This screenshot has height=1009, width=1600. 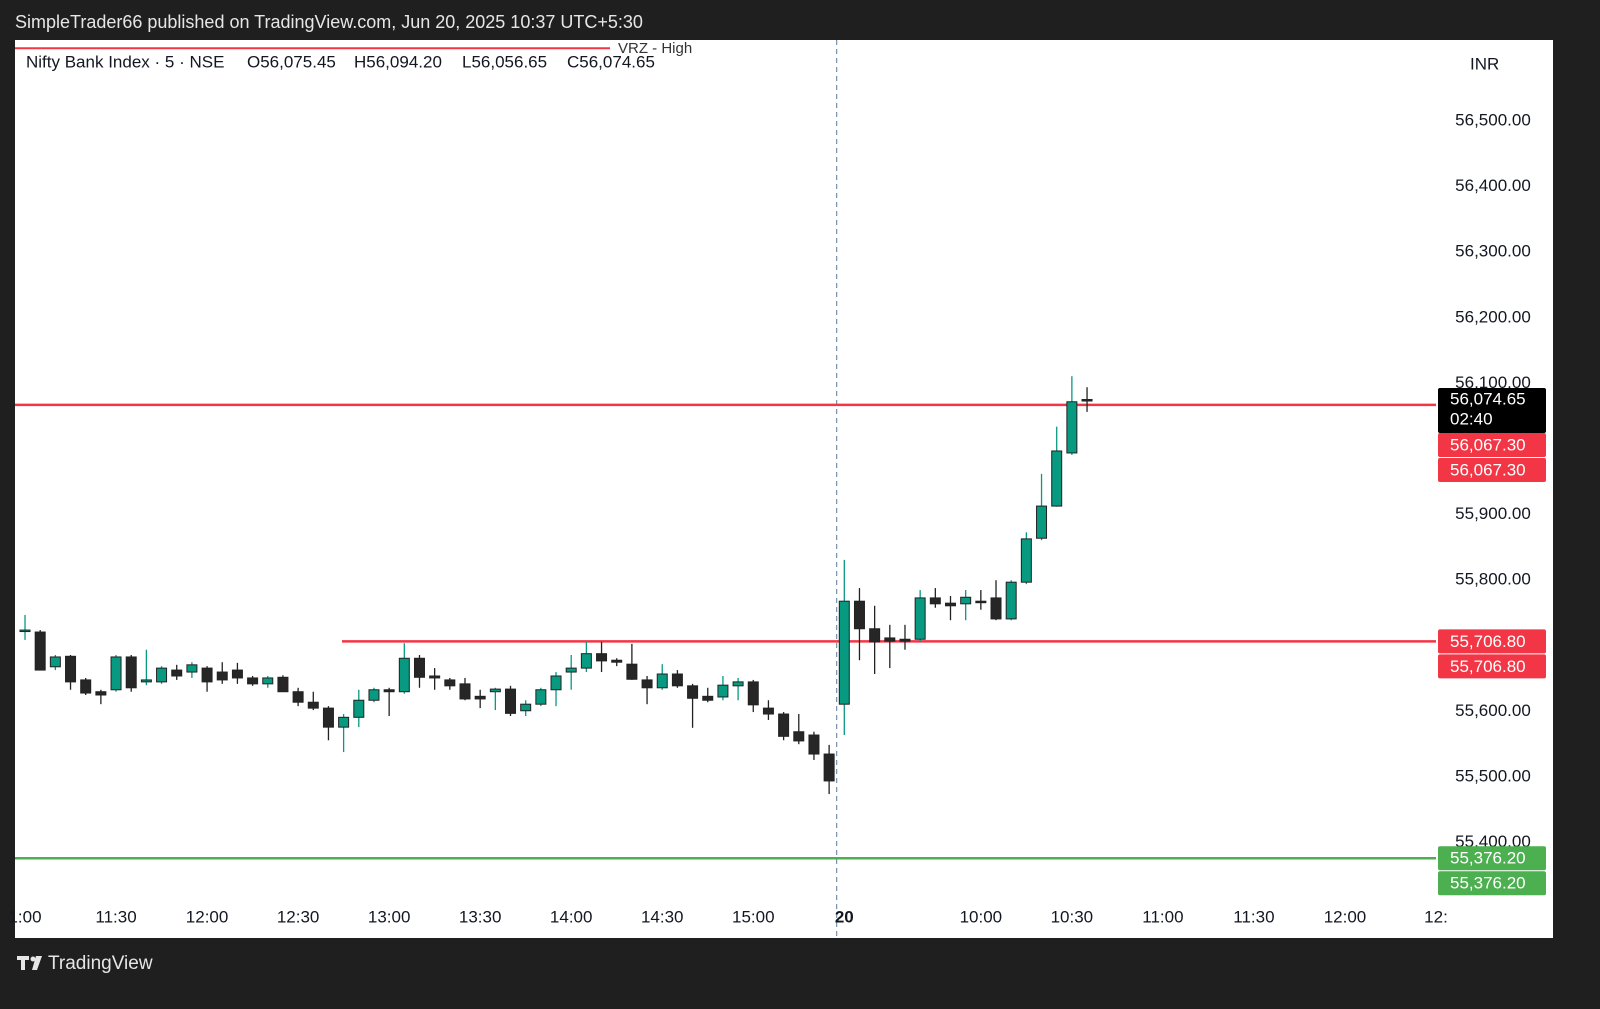 I want to click on x-tick-label: 20, so click(x=844, y=916).